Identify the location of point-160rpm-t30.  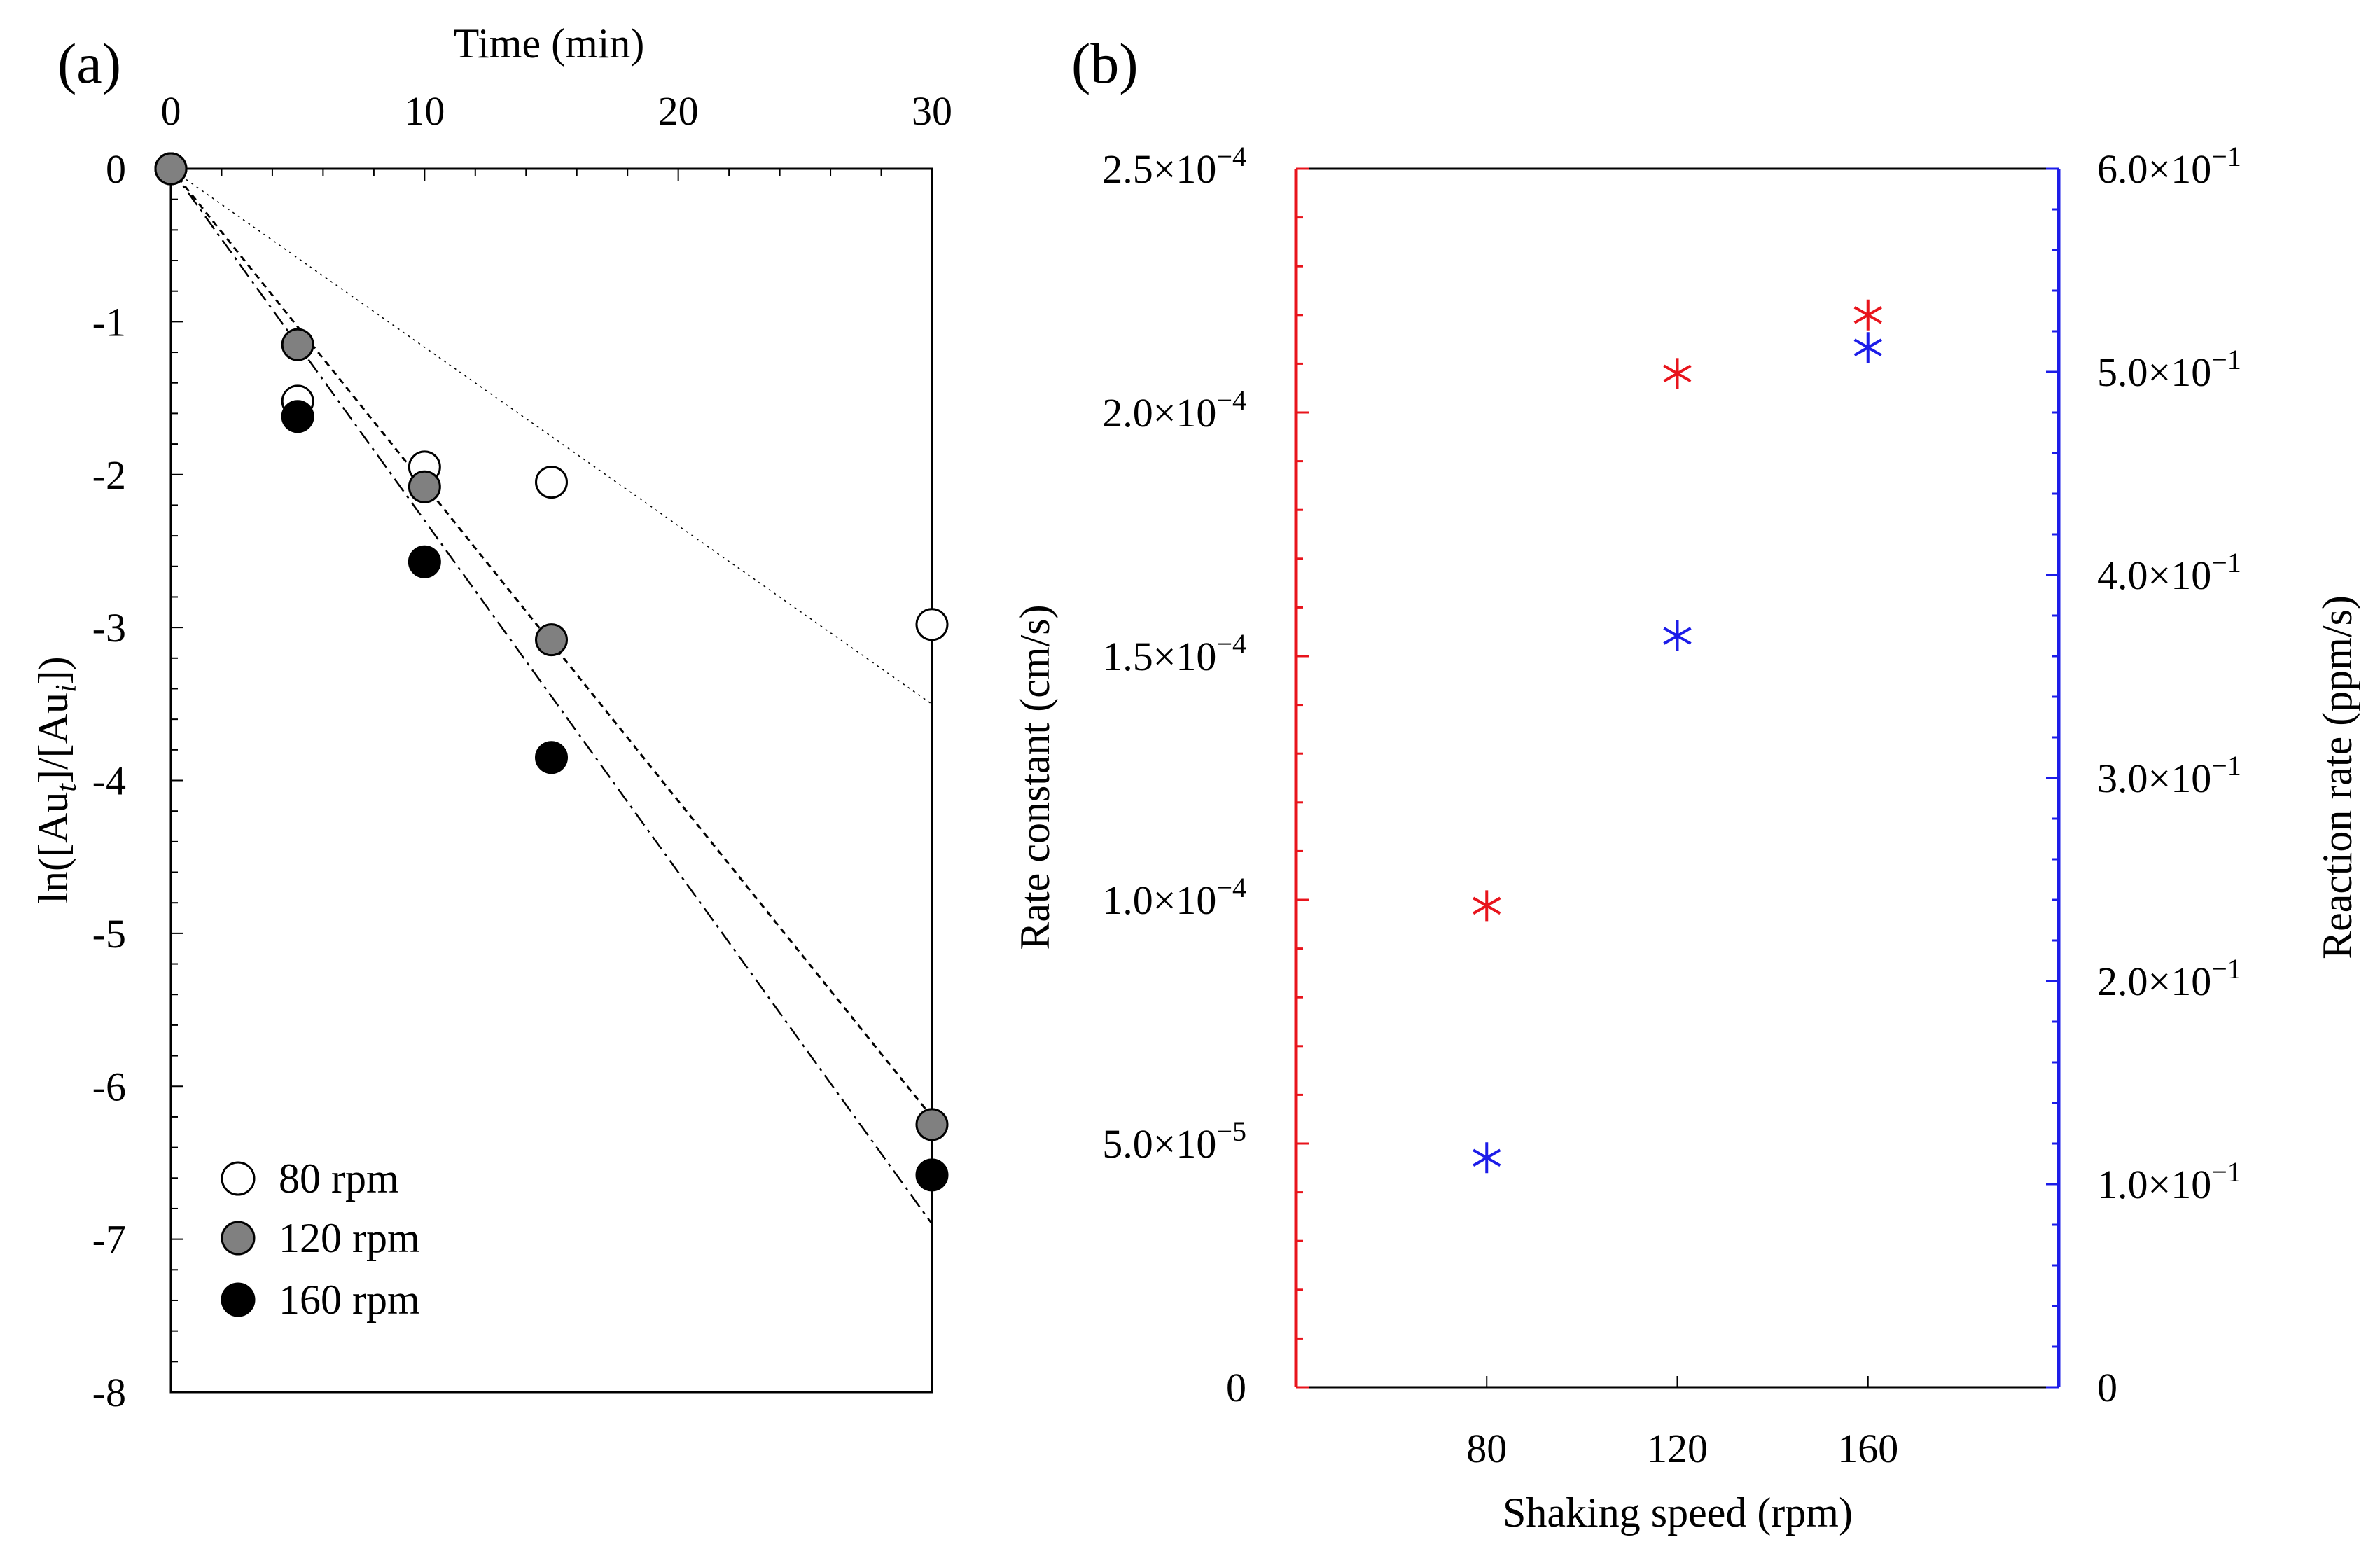
(932, 1175).